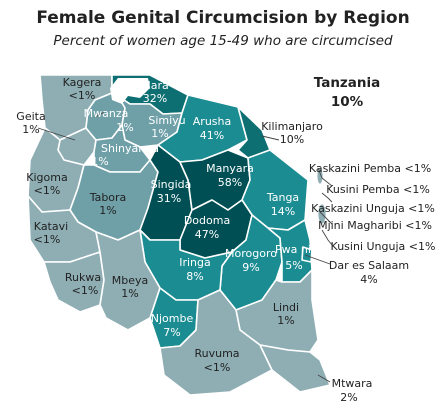 This screenshot has width=446, height=417. What do you see at coordinates (250, 267) in the screenshot?
I see `label-morogoro-value: 9%` at bounding box center [250, 267].